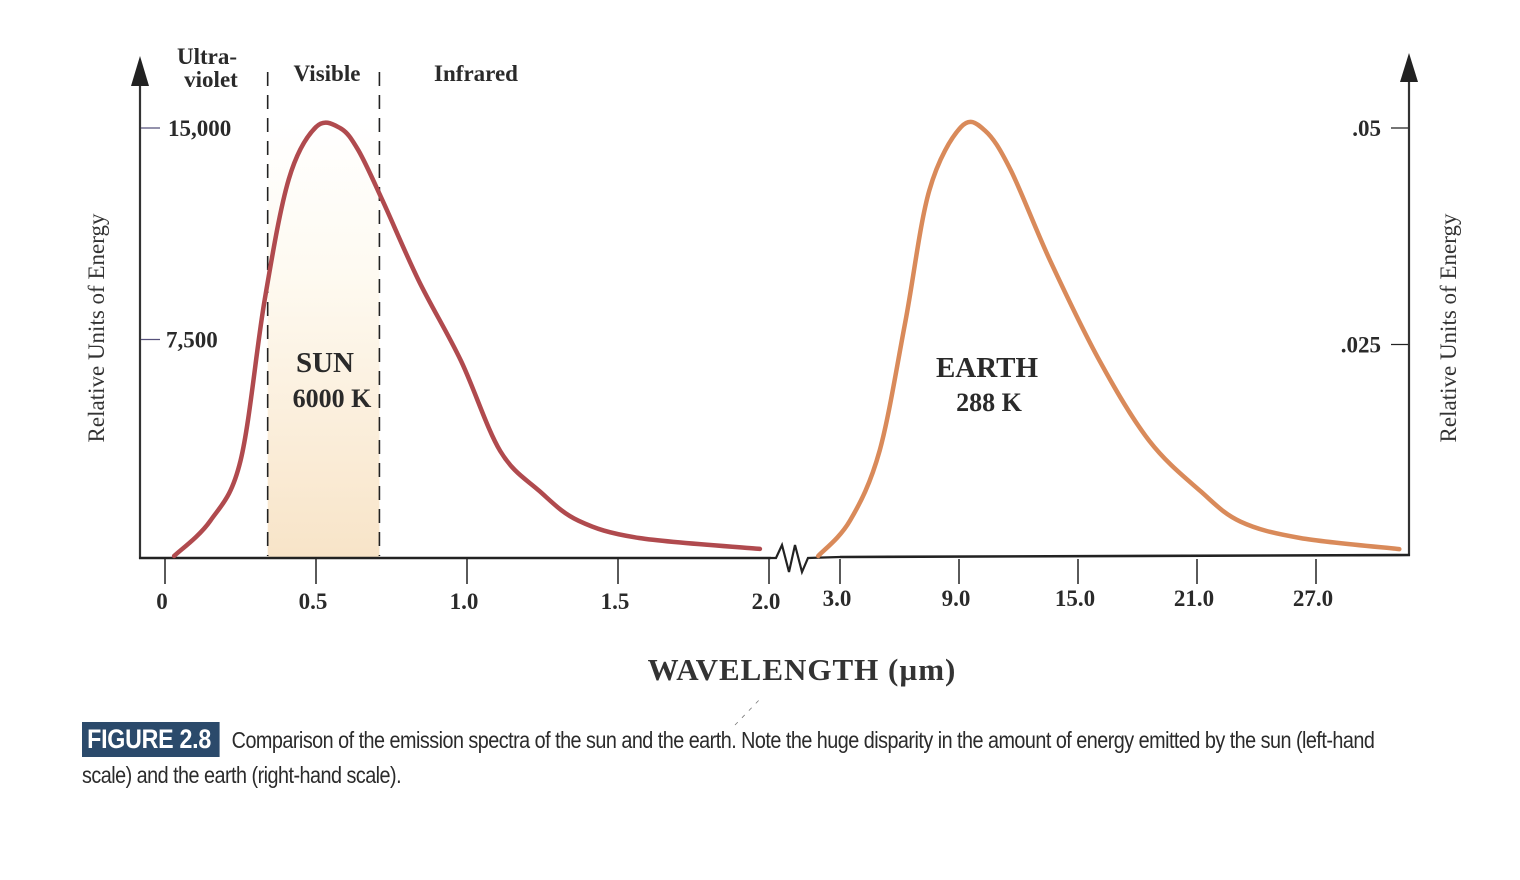 The width and height of the screenshot is (1520, 880). I want to click on right-axis-arrow-icon, so click(1409, 67).